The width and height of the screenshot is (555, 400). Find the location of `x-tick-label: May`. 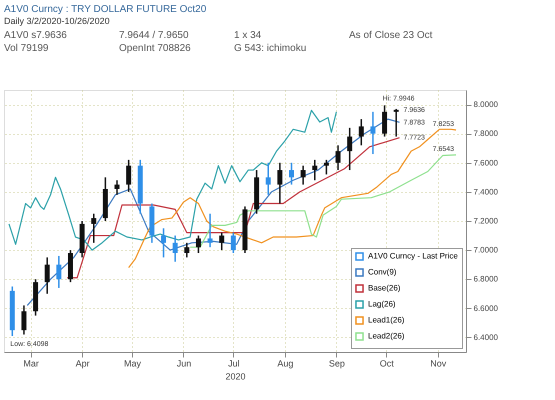

x-tick-label: May is located at coordinates (133, 363).